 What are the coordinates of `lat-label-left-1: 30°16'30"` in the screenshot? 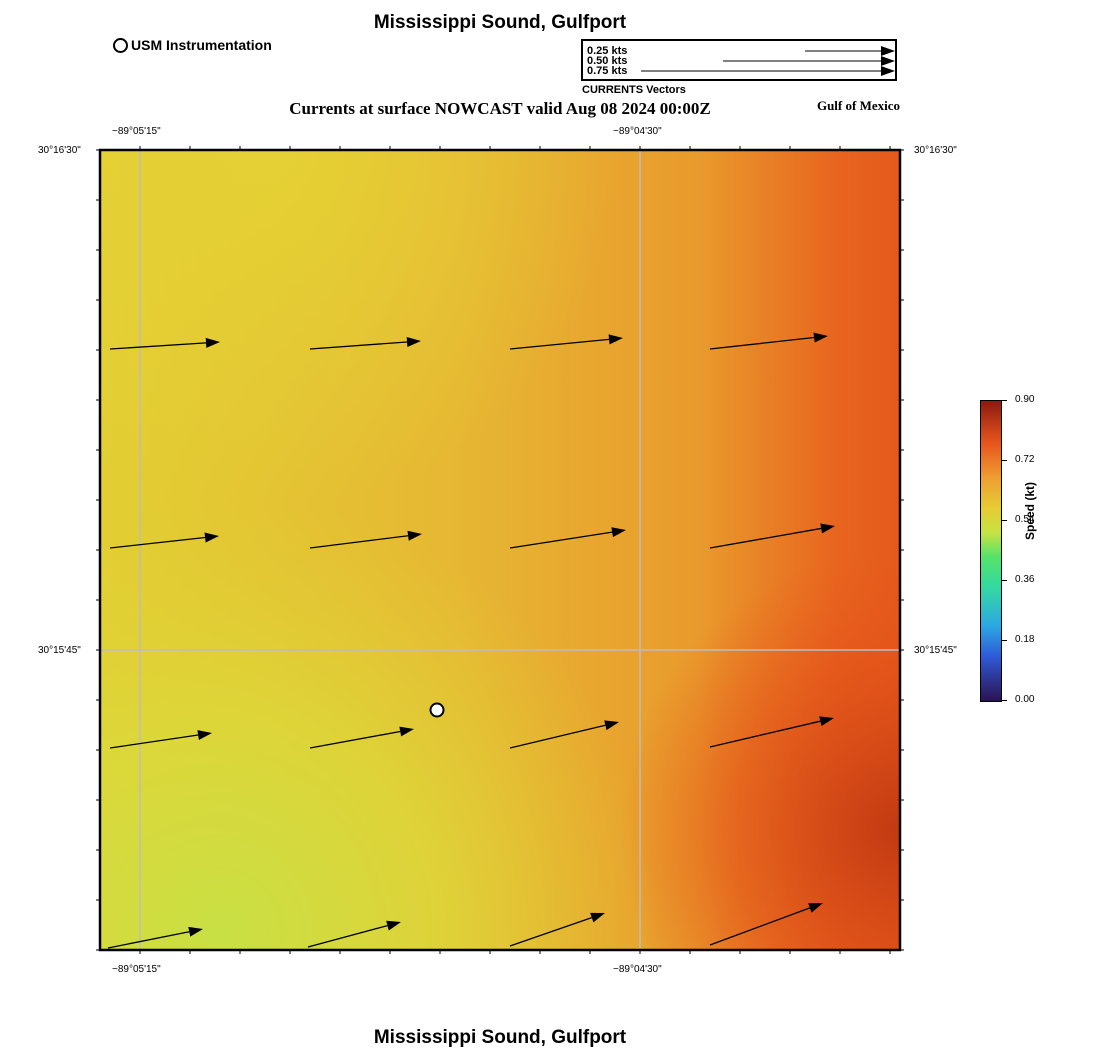 It's located at (59, 150).